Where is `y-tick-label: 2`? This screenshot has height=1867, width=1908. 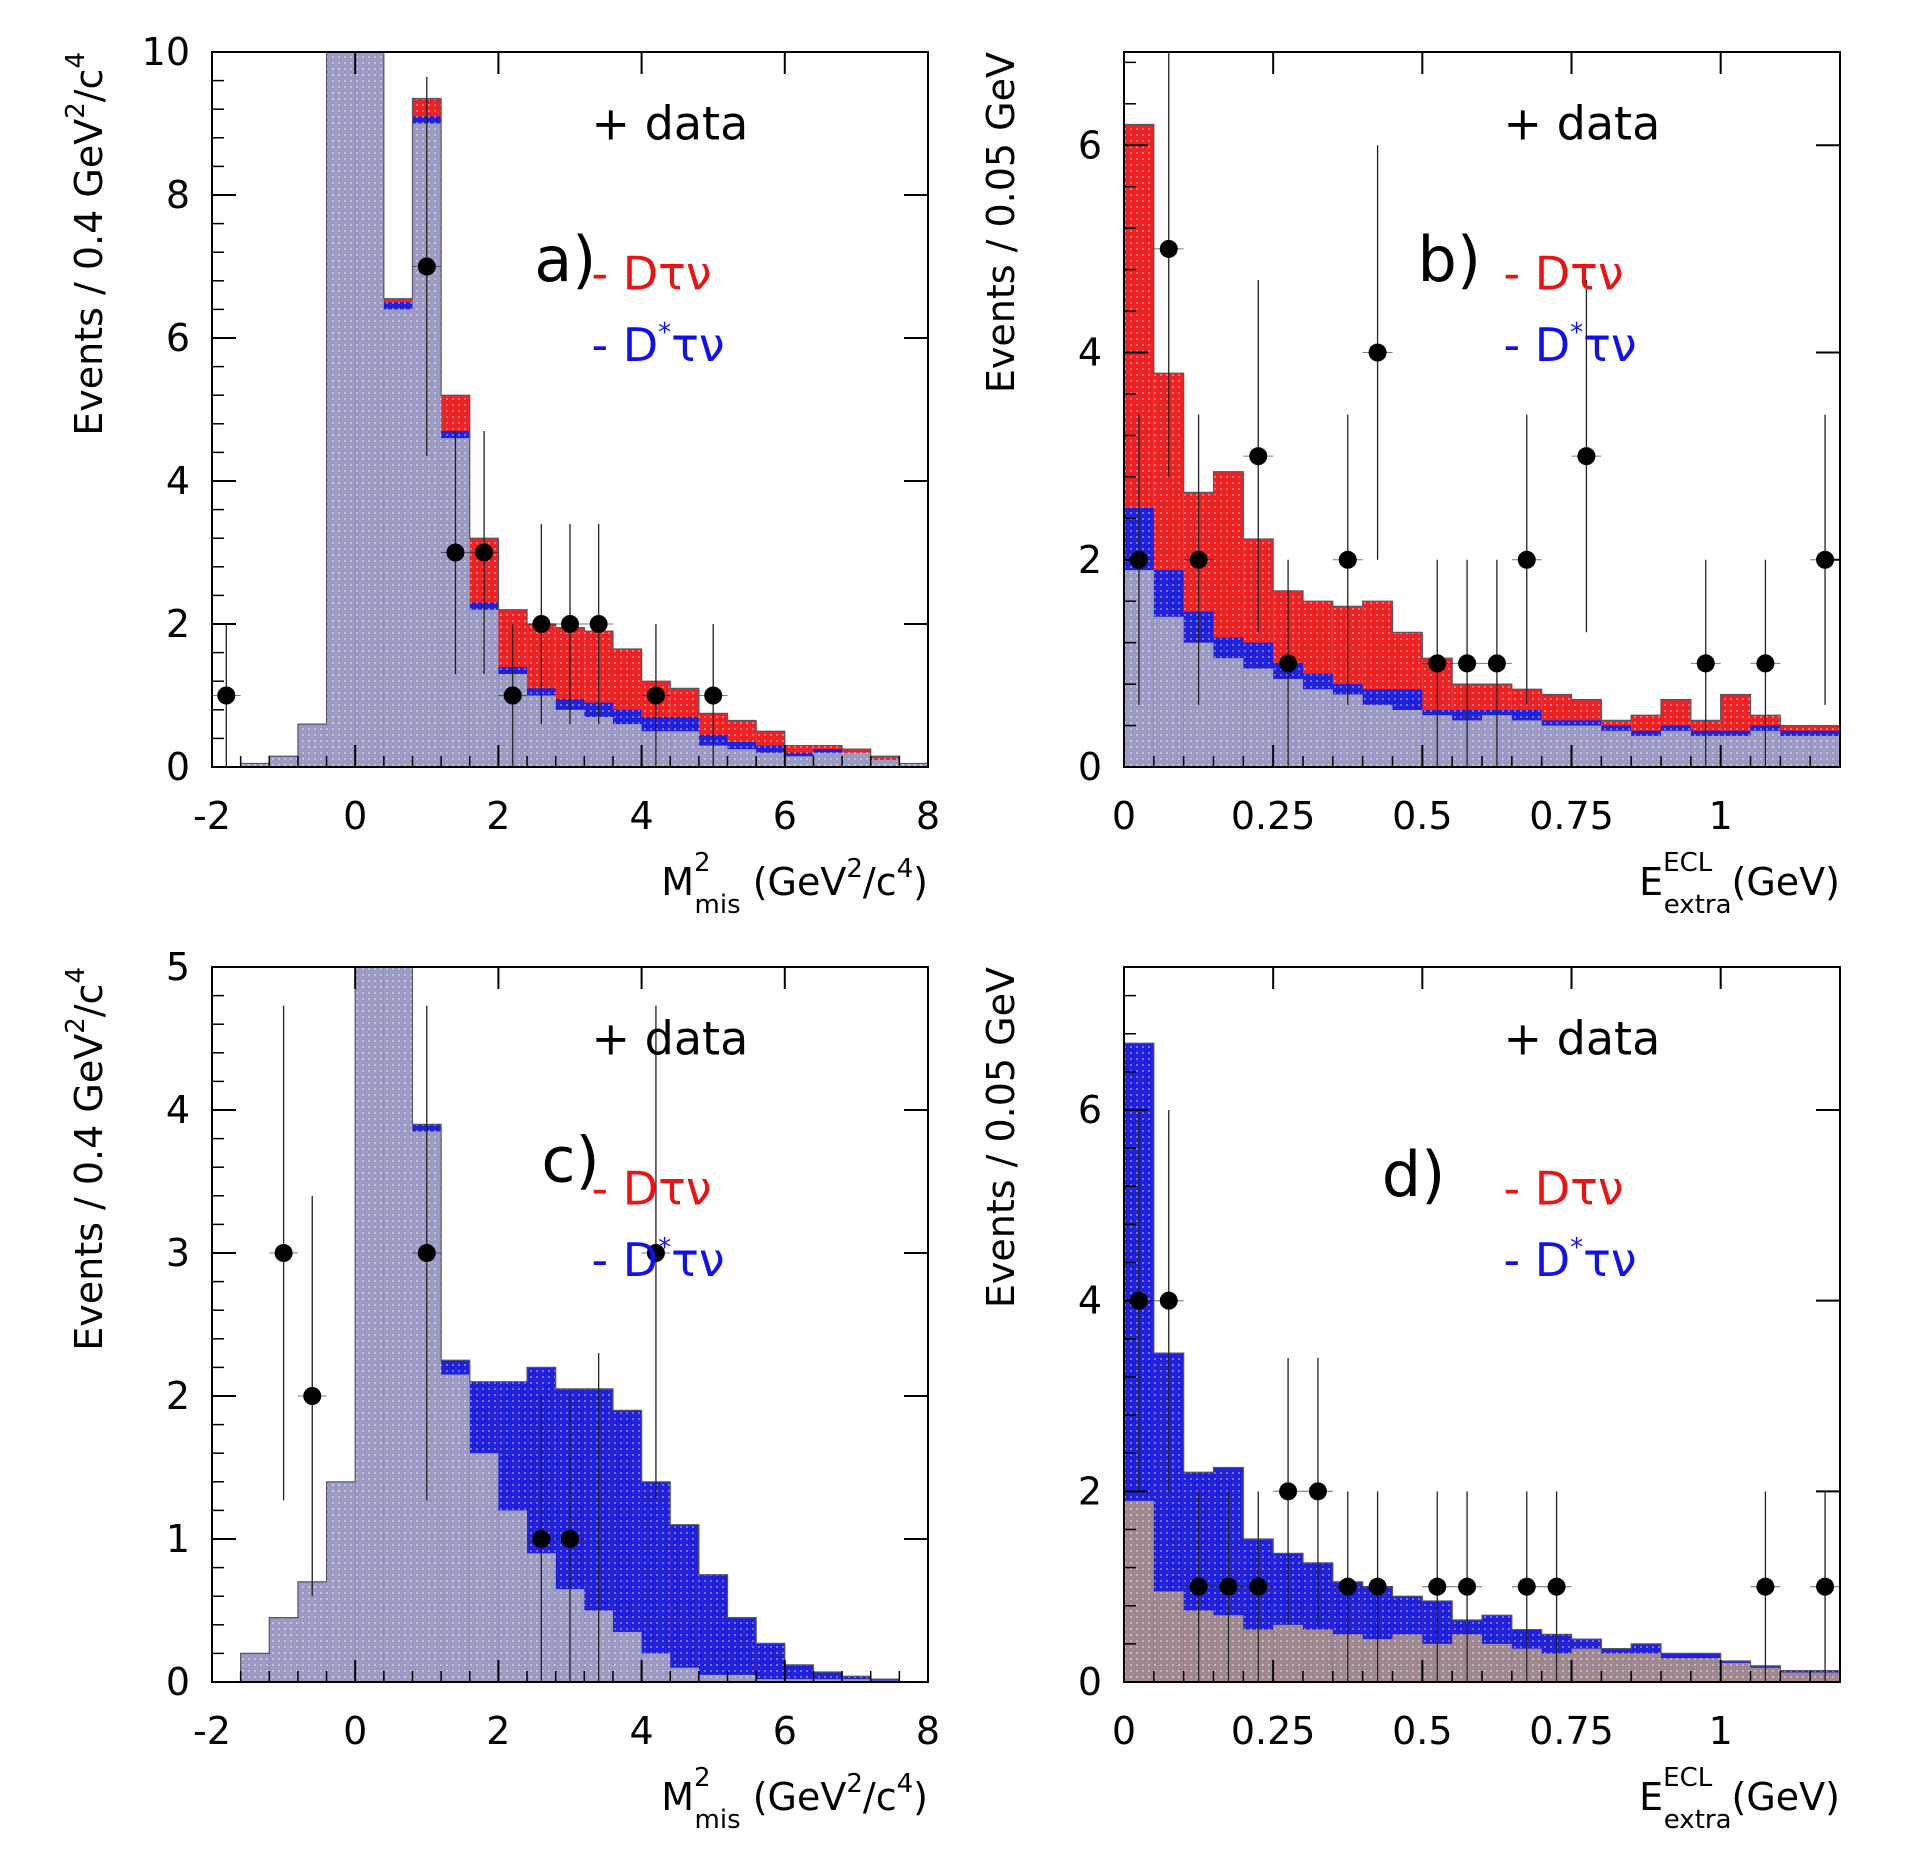 y-tick-label: 2 is located at coordinates (178, 624).